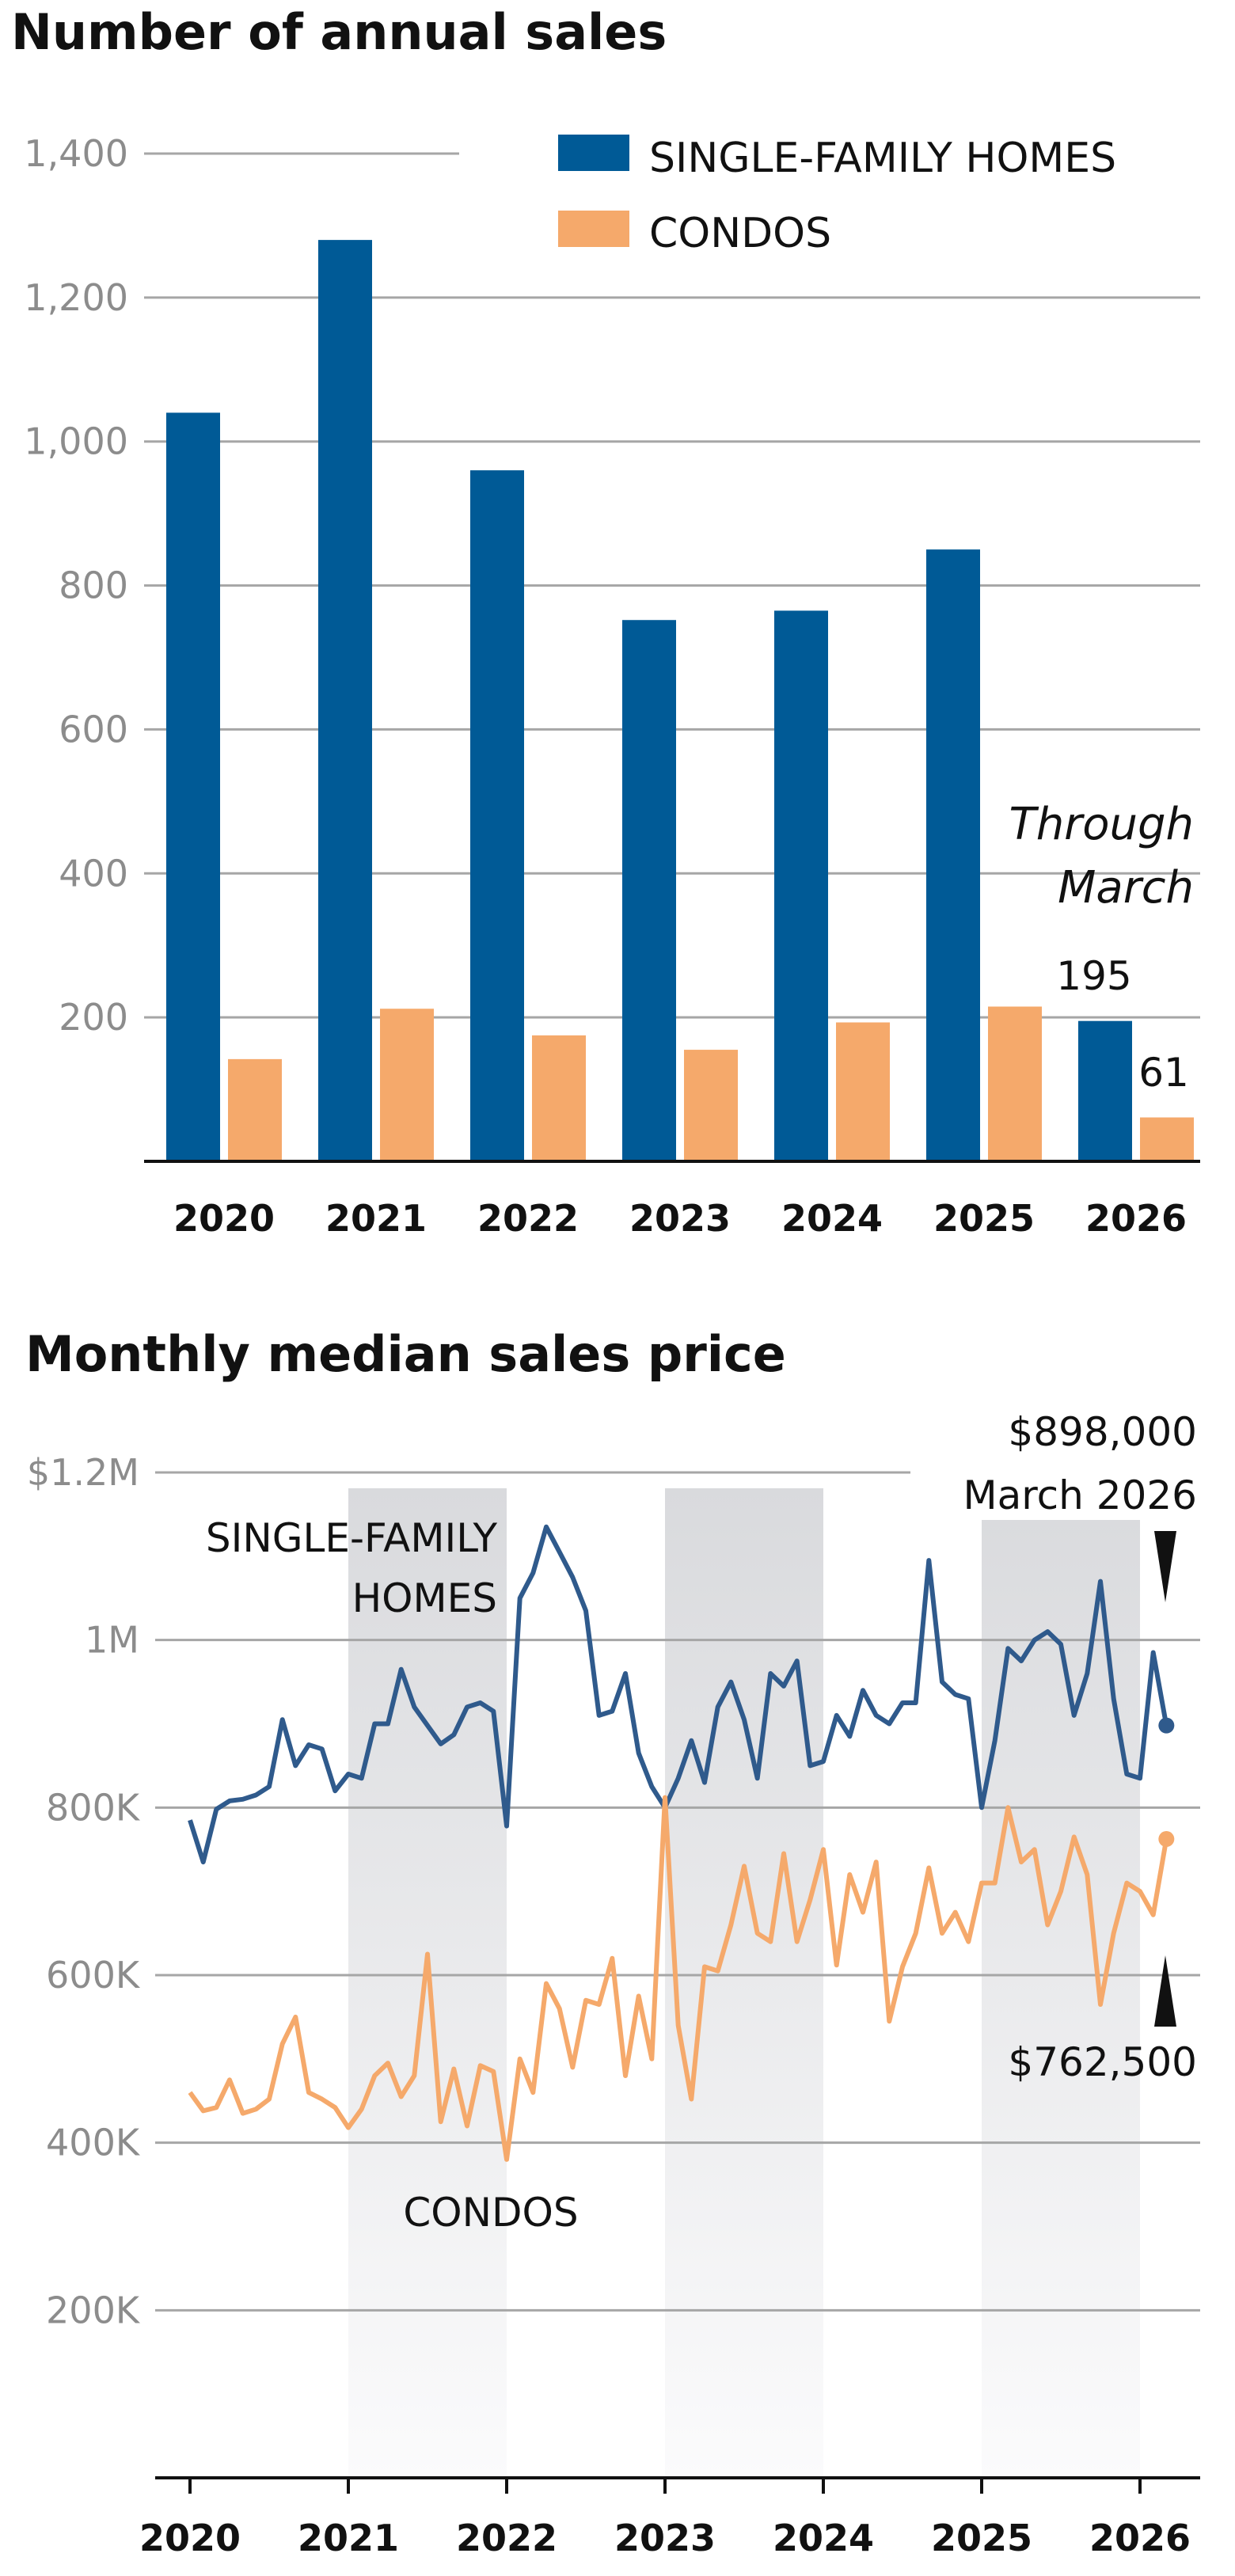 The width and height of the screenshot is (1235, 2576). Describe the element at coordinates (981, 2538) in the screenshot. I see `line-x-tick-label: 2025` at that location.